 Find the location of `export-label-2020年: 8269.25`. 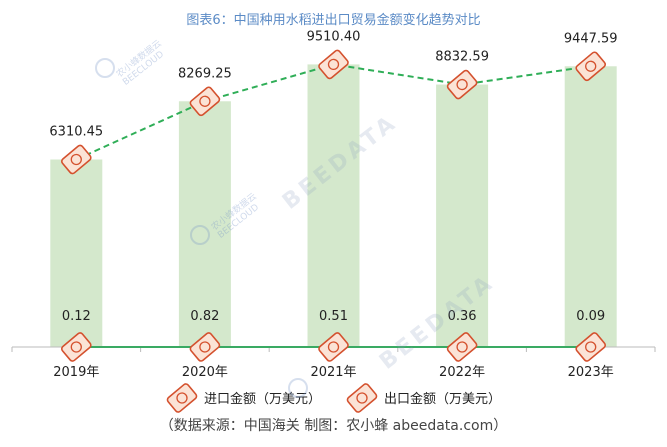

export-label-2020年: 8269.25 is located at coordinates (205, 73).